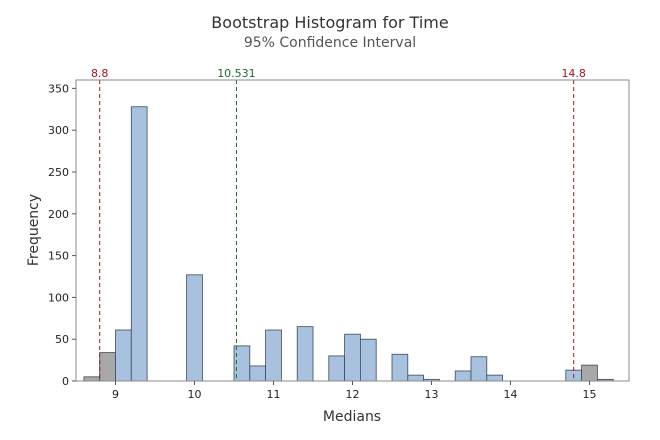  I want to click on x-tick-label: 14, so click(511, 394).